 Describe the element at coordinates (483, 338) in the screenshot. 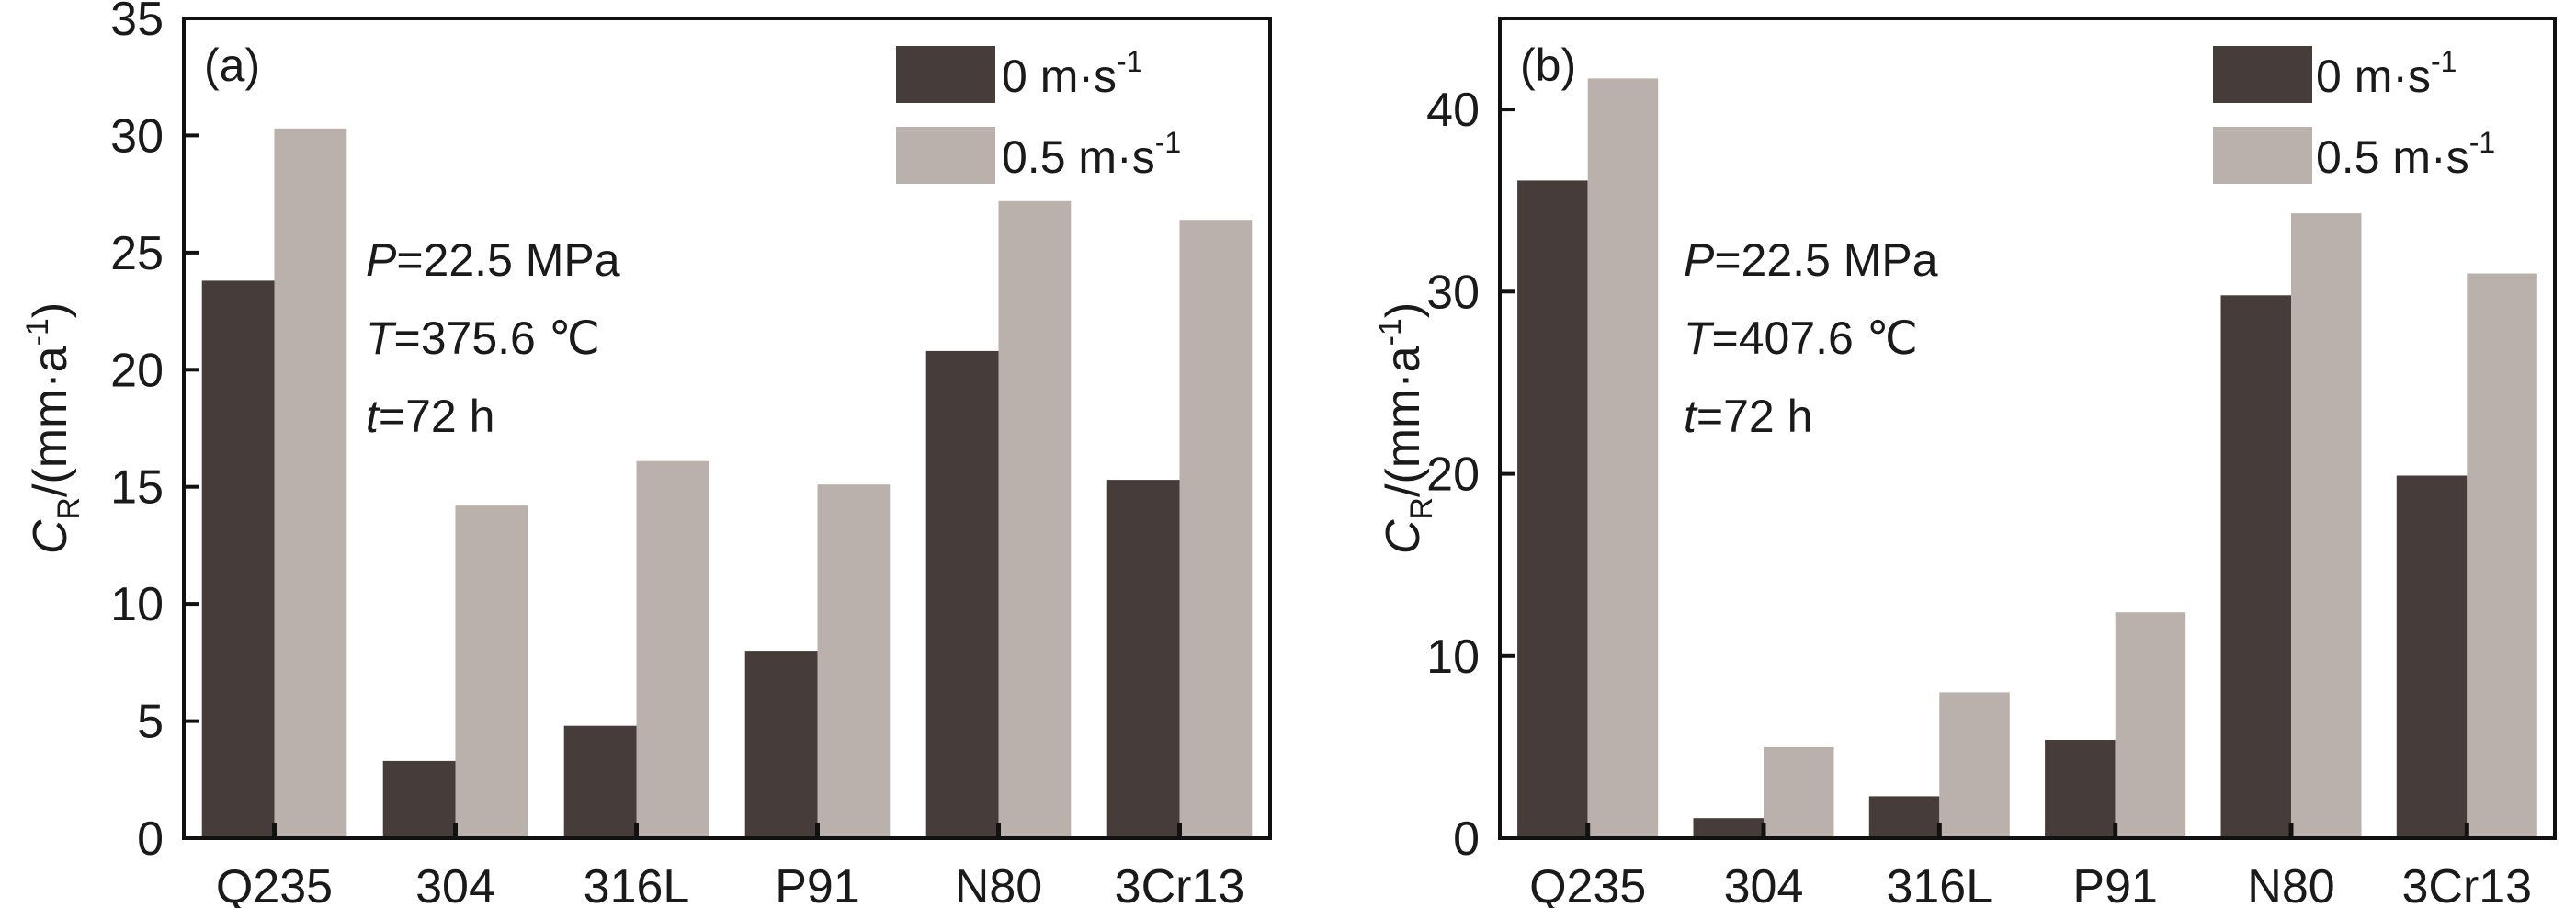

I see `condition-annotation: T=375.6 ℃` at that location.